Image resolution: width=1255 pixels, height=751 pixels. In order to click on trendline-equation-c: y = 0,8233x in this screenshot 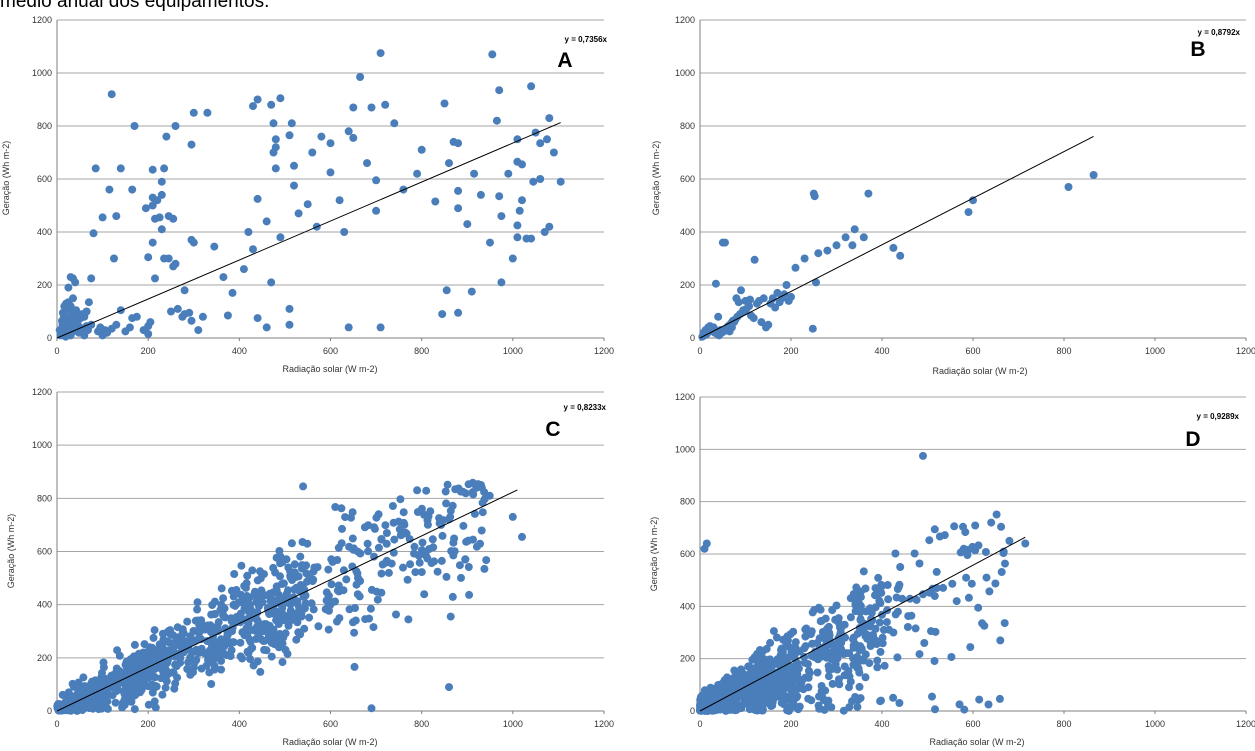, I will do `click(585, 407)`.